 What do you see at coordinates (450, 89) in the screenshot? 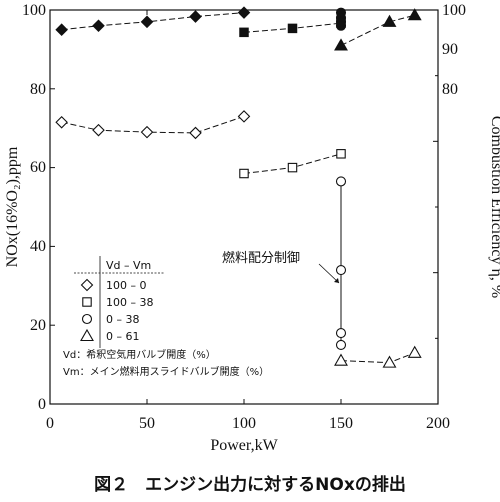
I see `y-right-tick-label: 80` at bounding box center [450, 89].